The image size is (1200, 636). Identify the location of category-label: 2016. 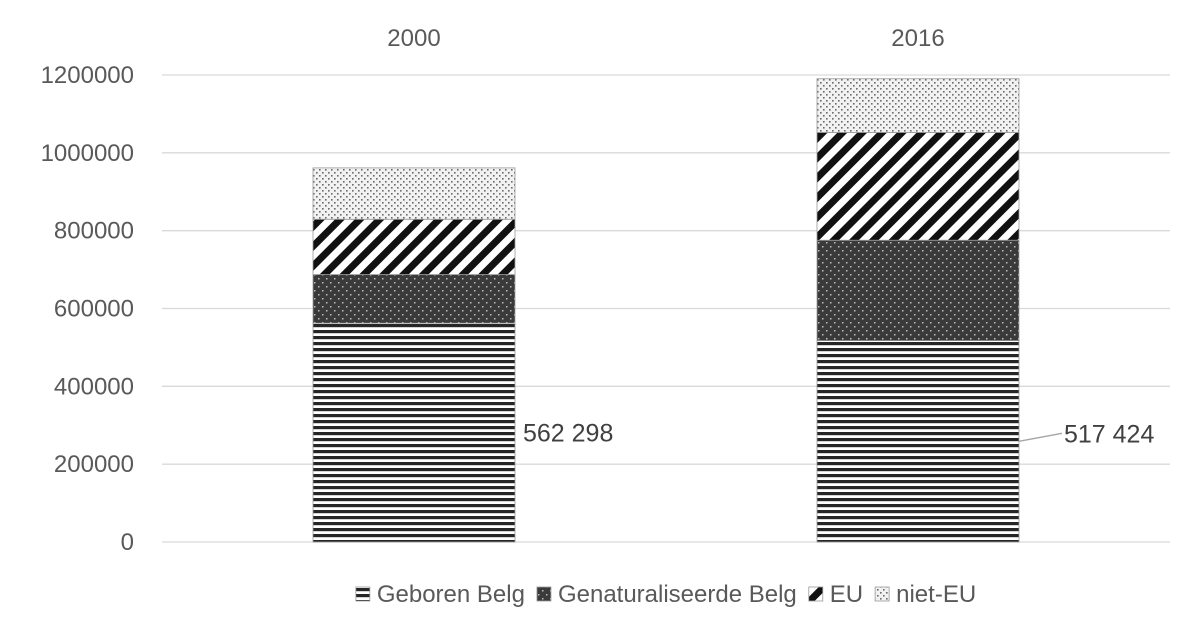
(917, 38).